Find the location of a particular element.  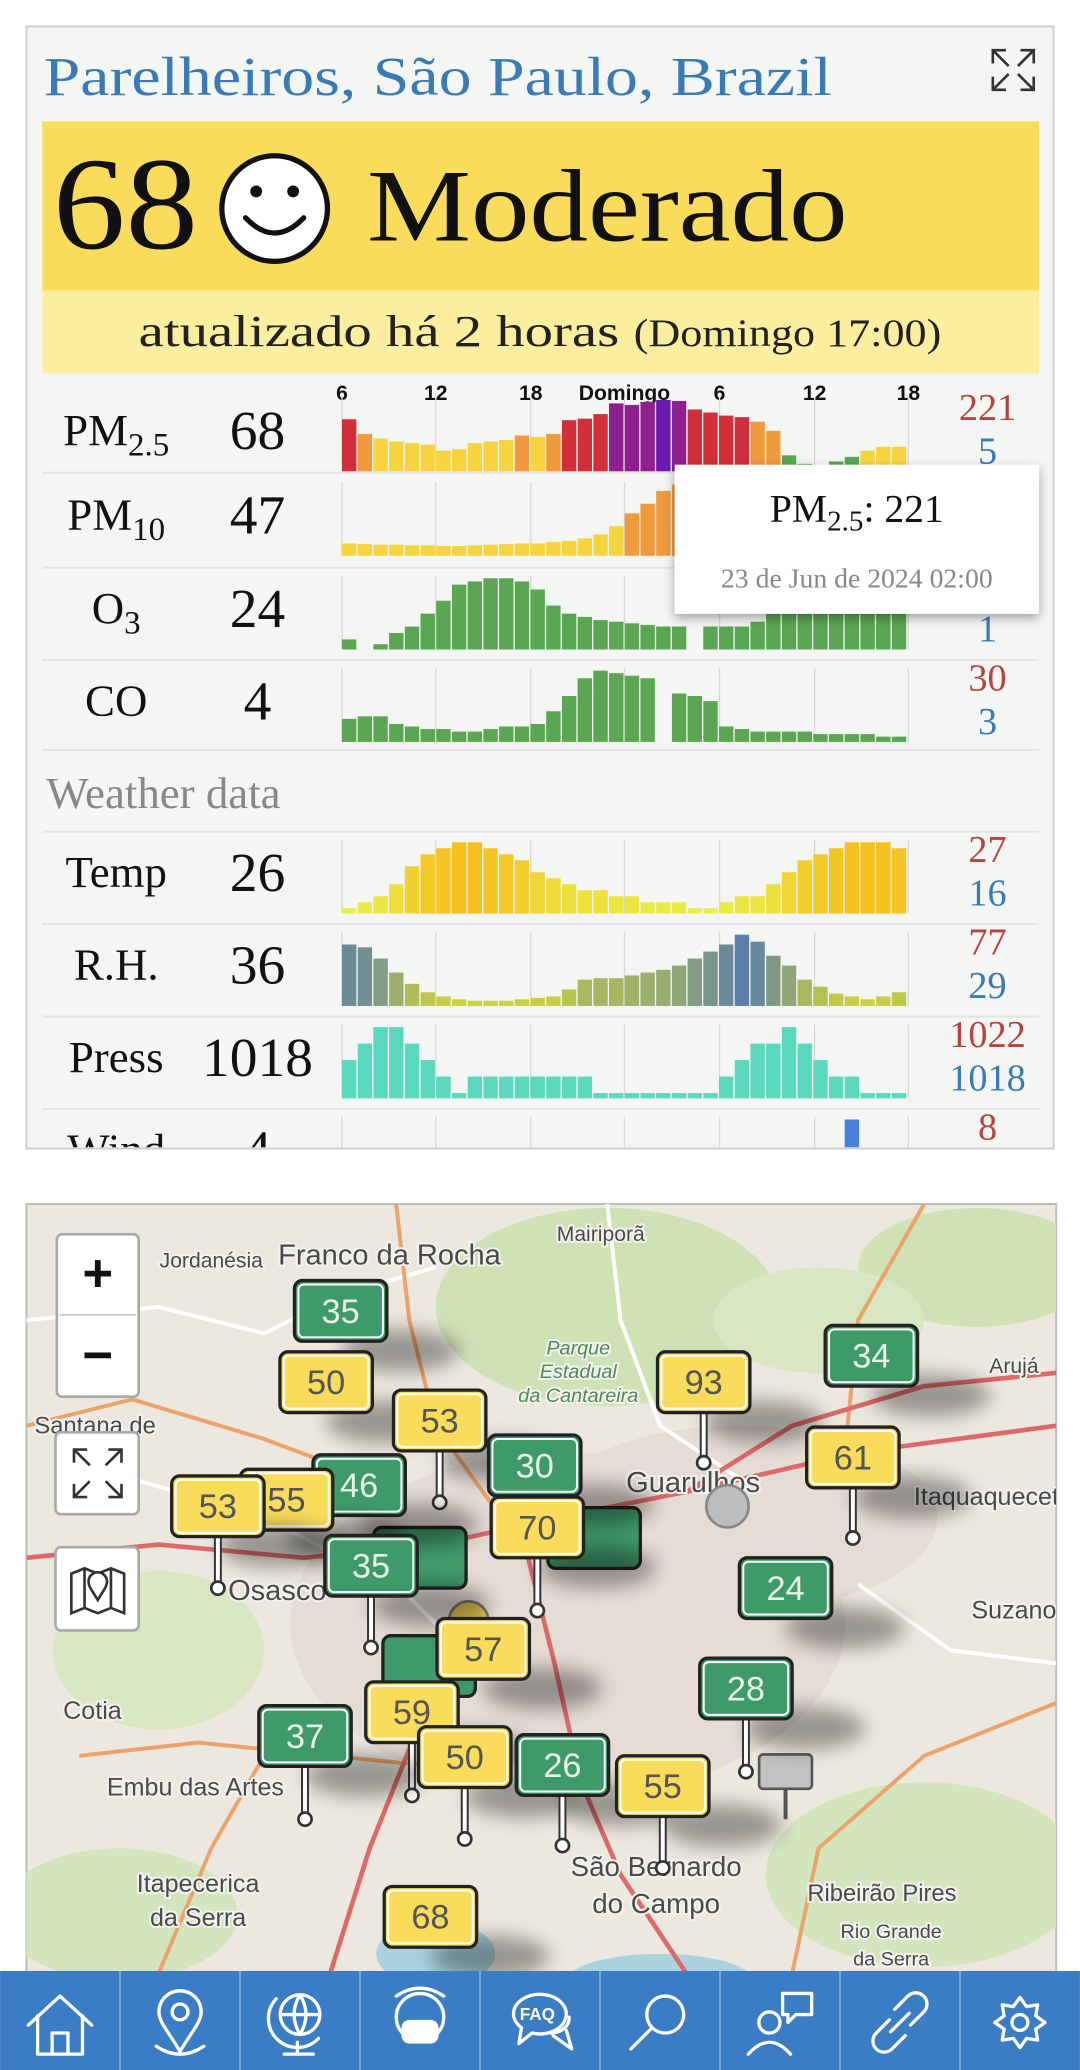

marker-value: 34 is located at coordinates (871, 1357).